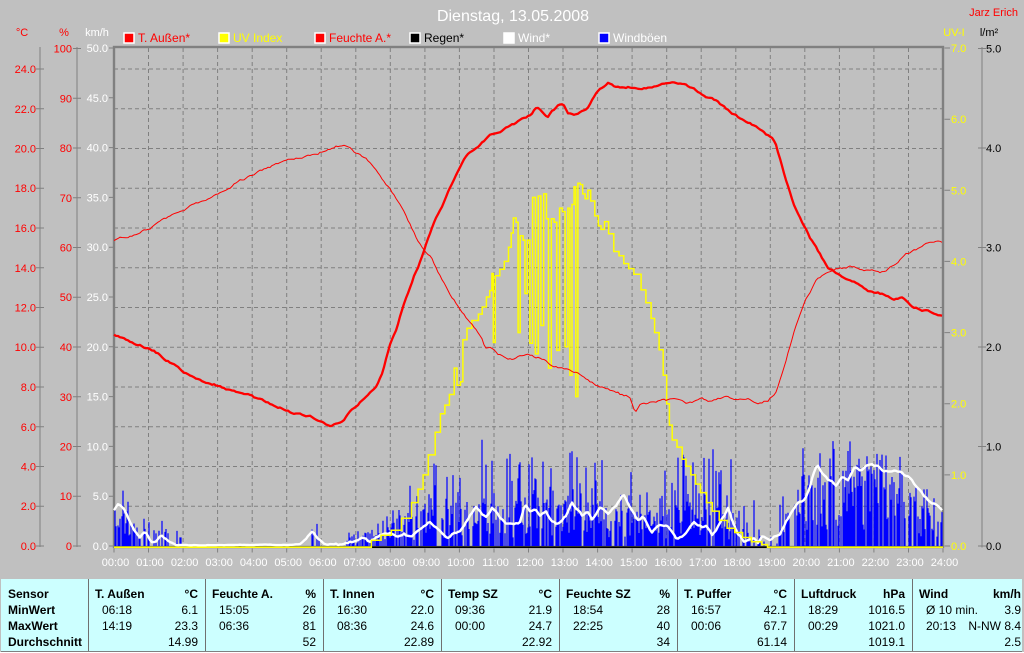  What do you see at coordinates (97, 99) in the screenshot?
I see `svg-text: 45.0` at bounding box center [97, 99].